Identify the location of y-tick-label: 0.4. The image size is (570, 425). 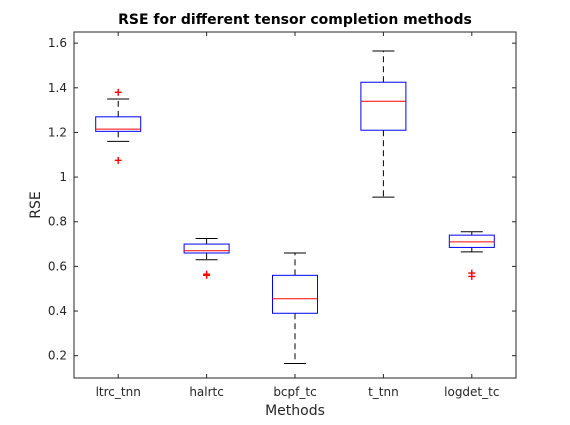
(57, 311).